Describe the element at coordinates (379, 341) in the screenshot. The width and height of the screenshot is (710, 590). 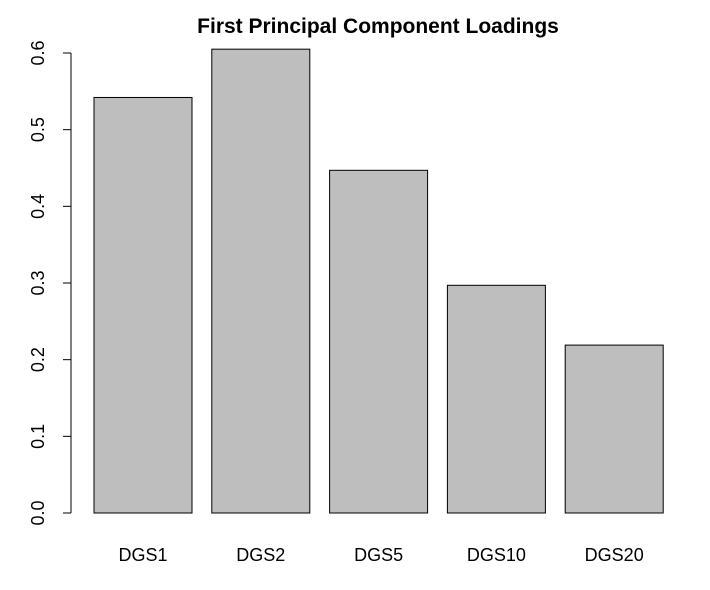
I see `bar-dgs5` at that location.